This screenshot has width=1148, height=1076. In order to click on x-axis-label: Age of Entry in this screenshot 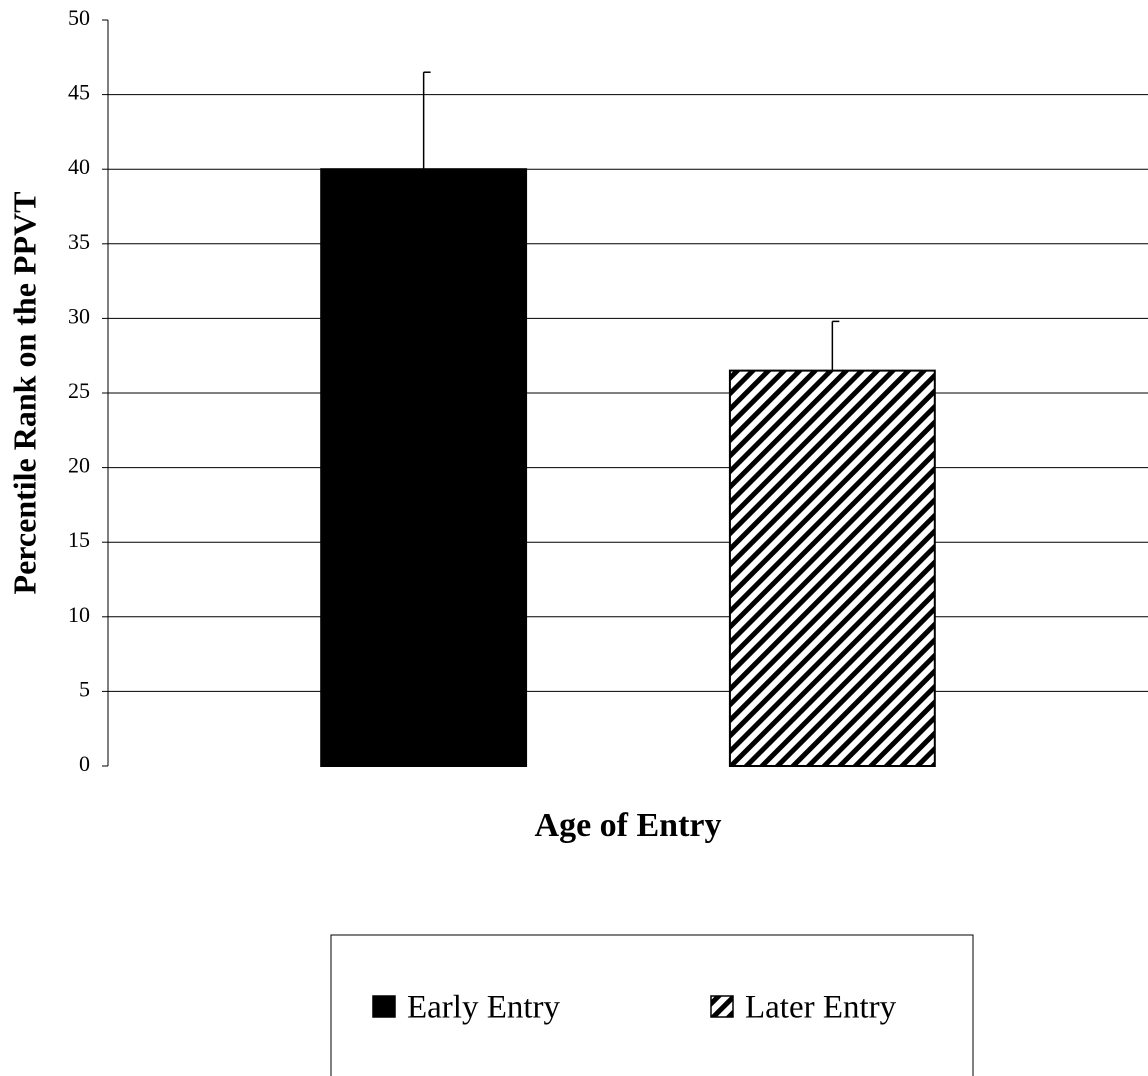, I will do `click(628, 825)`.